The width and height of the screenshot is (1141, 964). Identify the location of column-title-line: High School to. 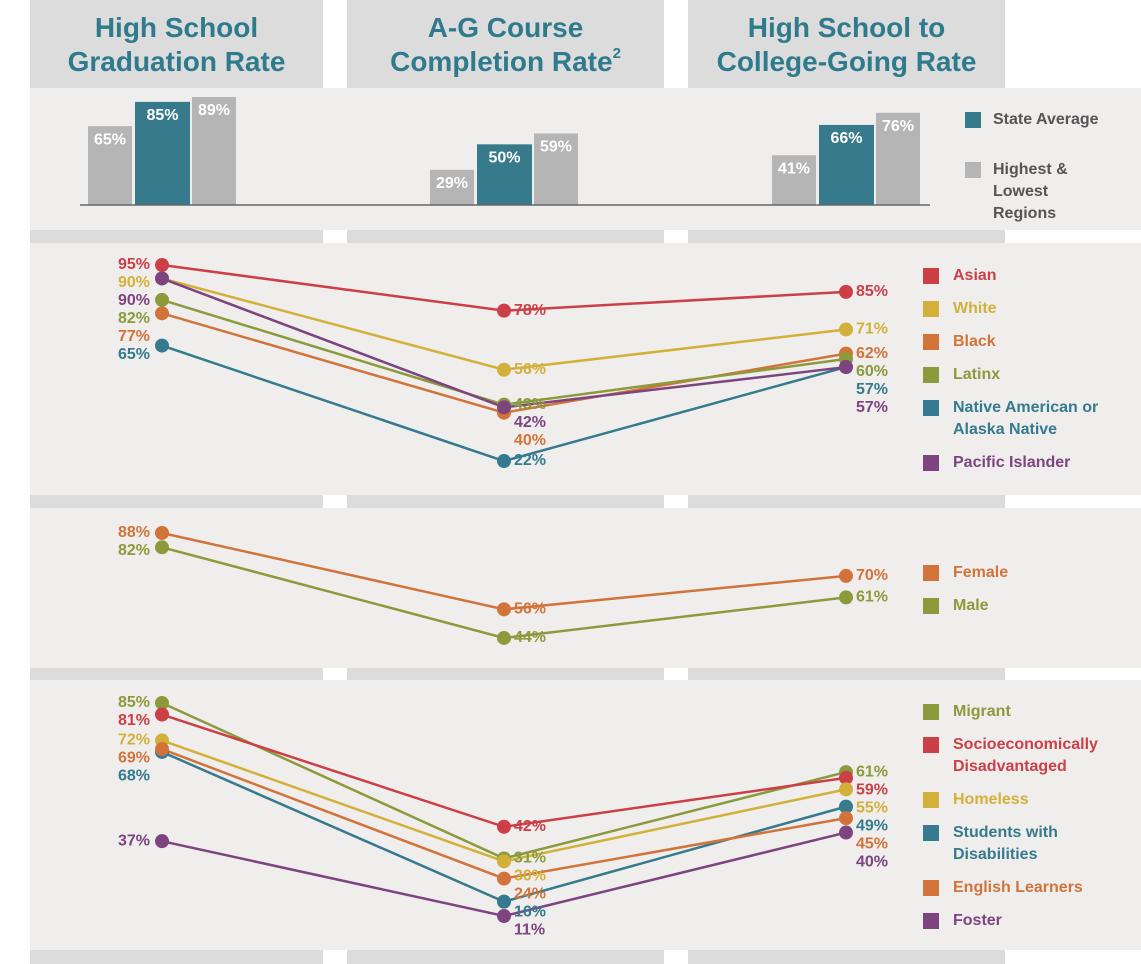
(847, 27).